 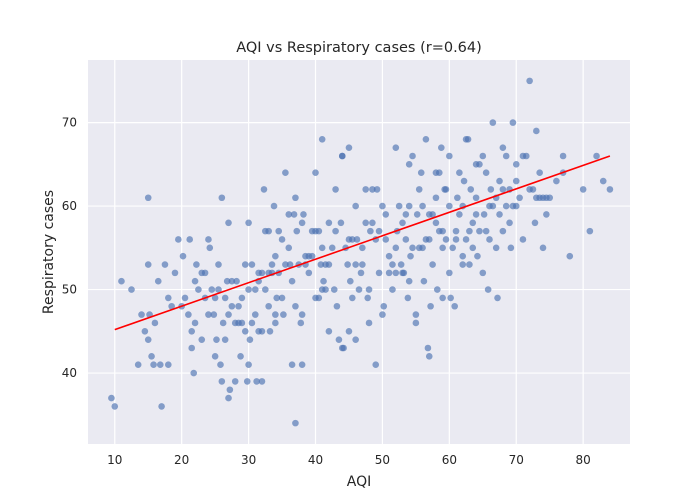 What do you see at coordinates (359, 482) in the screenshot?
I see `x-axis-label: AQI` at bounding box center [359, 482].